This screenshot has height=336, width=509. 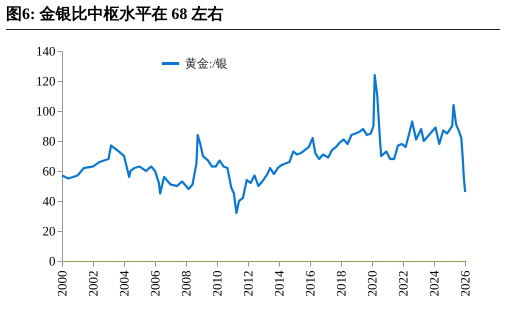 What do you see at coordinates (279, 283) in the screenshot?
I see `x-tick-label: 2014` at bounding box center [279, 283].